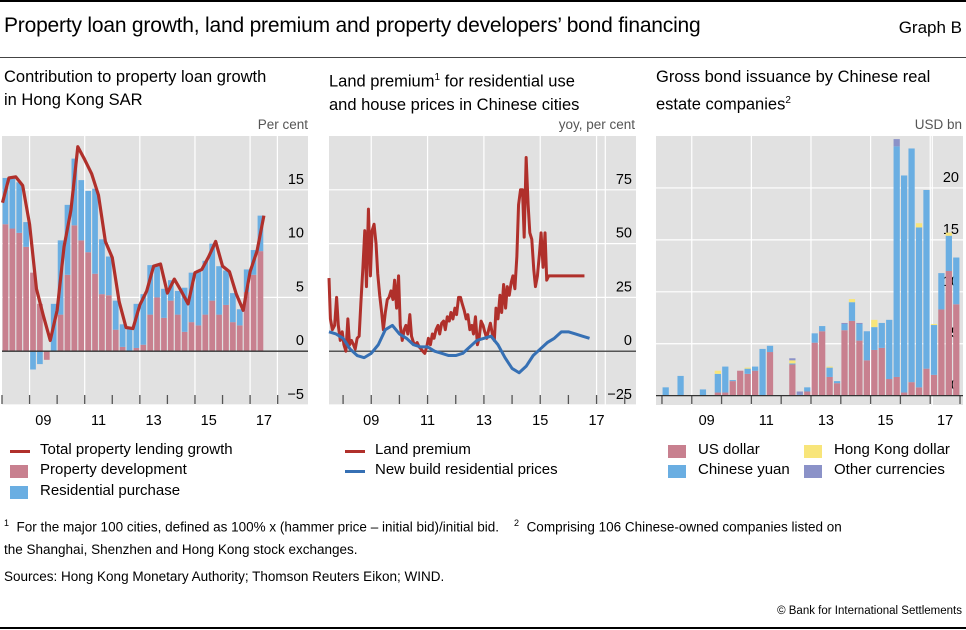 Image resolution: width=966 pixels, height=630 pixels. Describe the element at coordinates (619, 395) in the screenshot. I see `y-tick-label: −25` at that location.